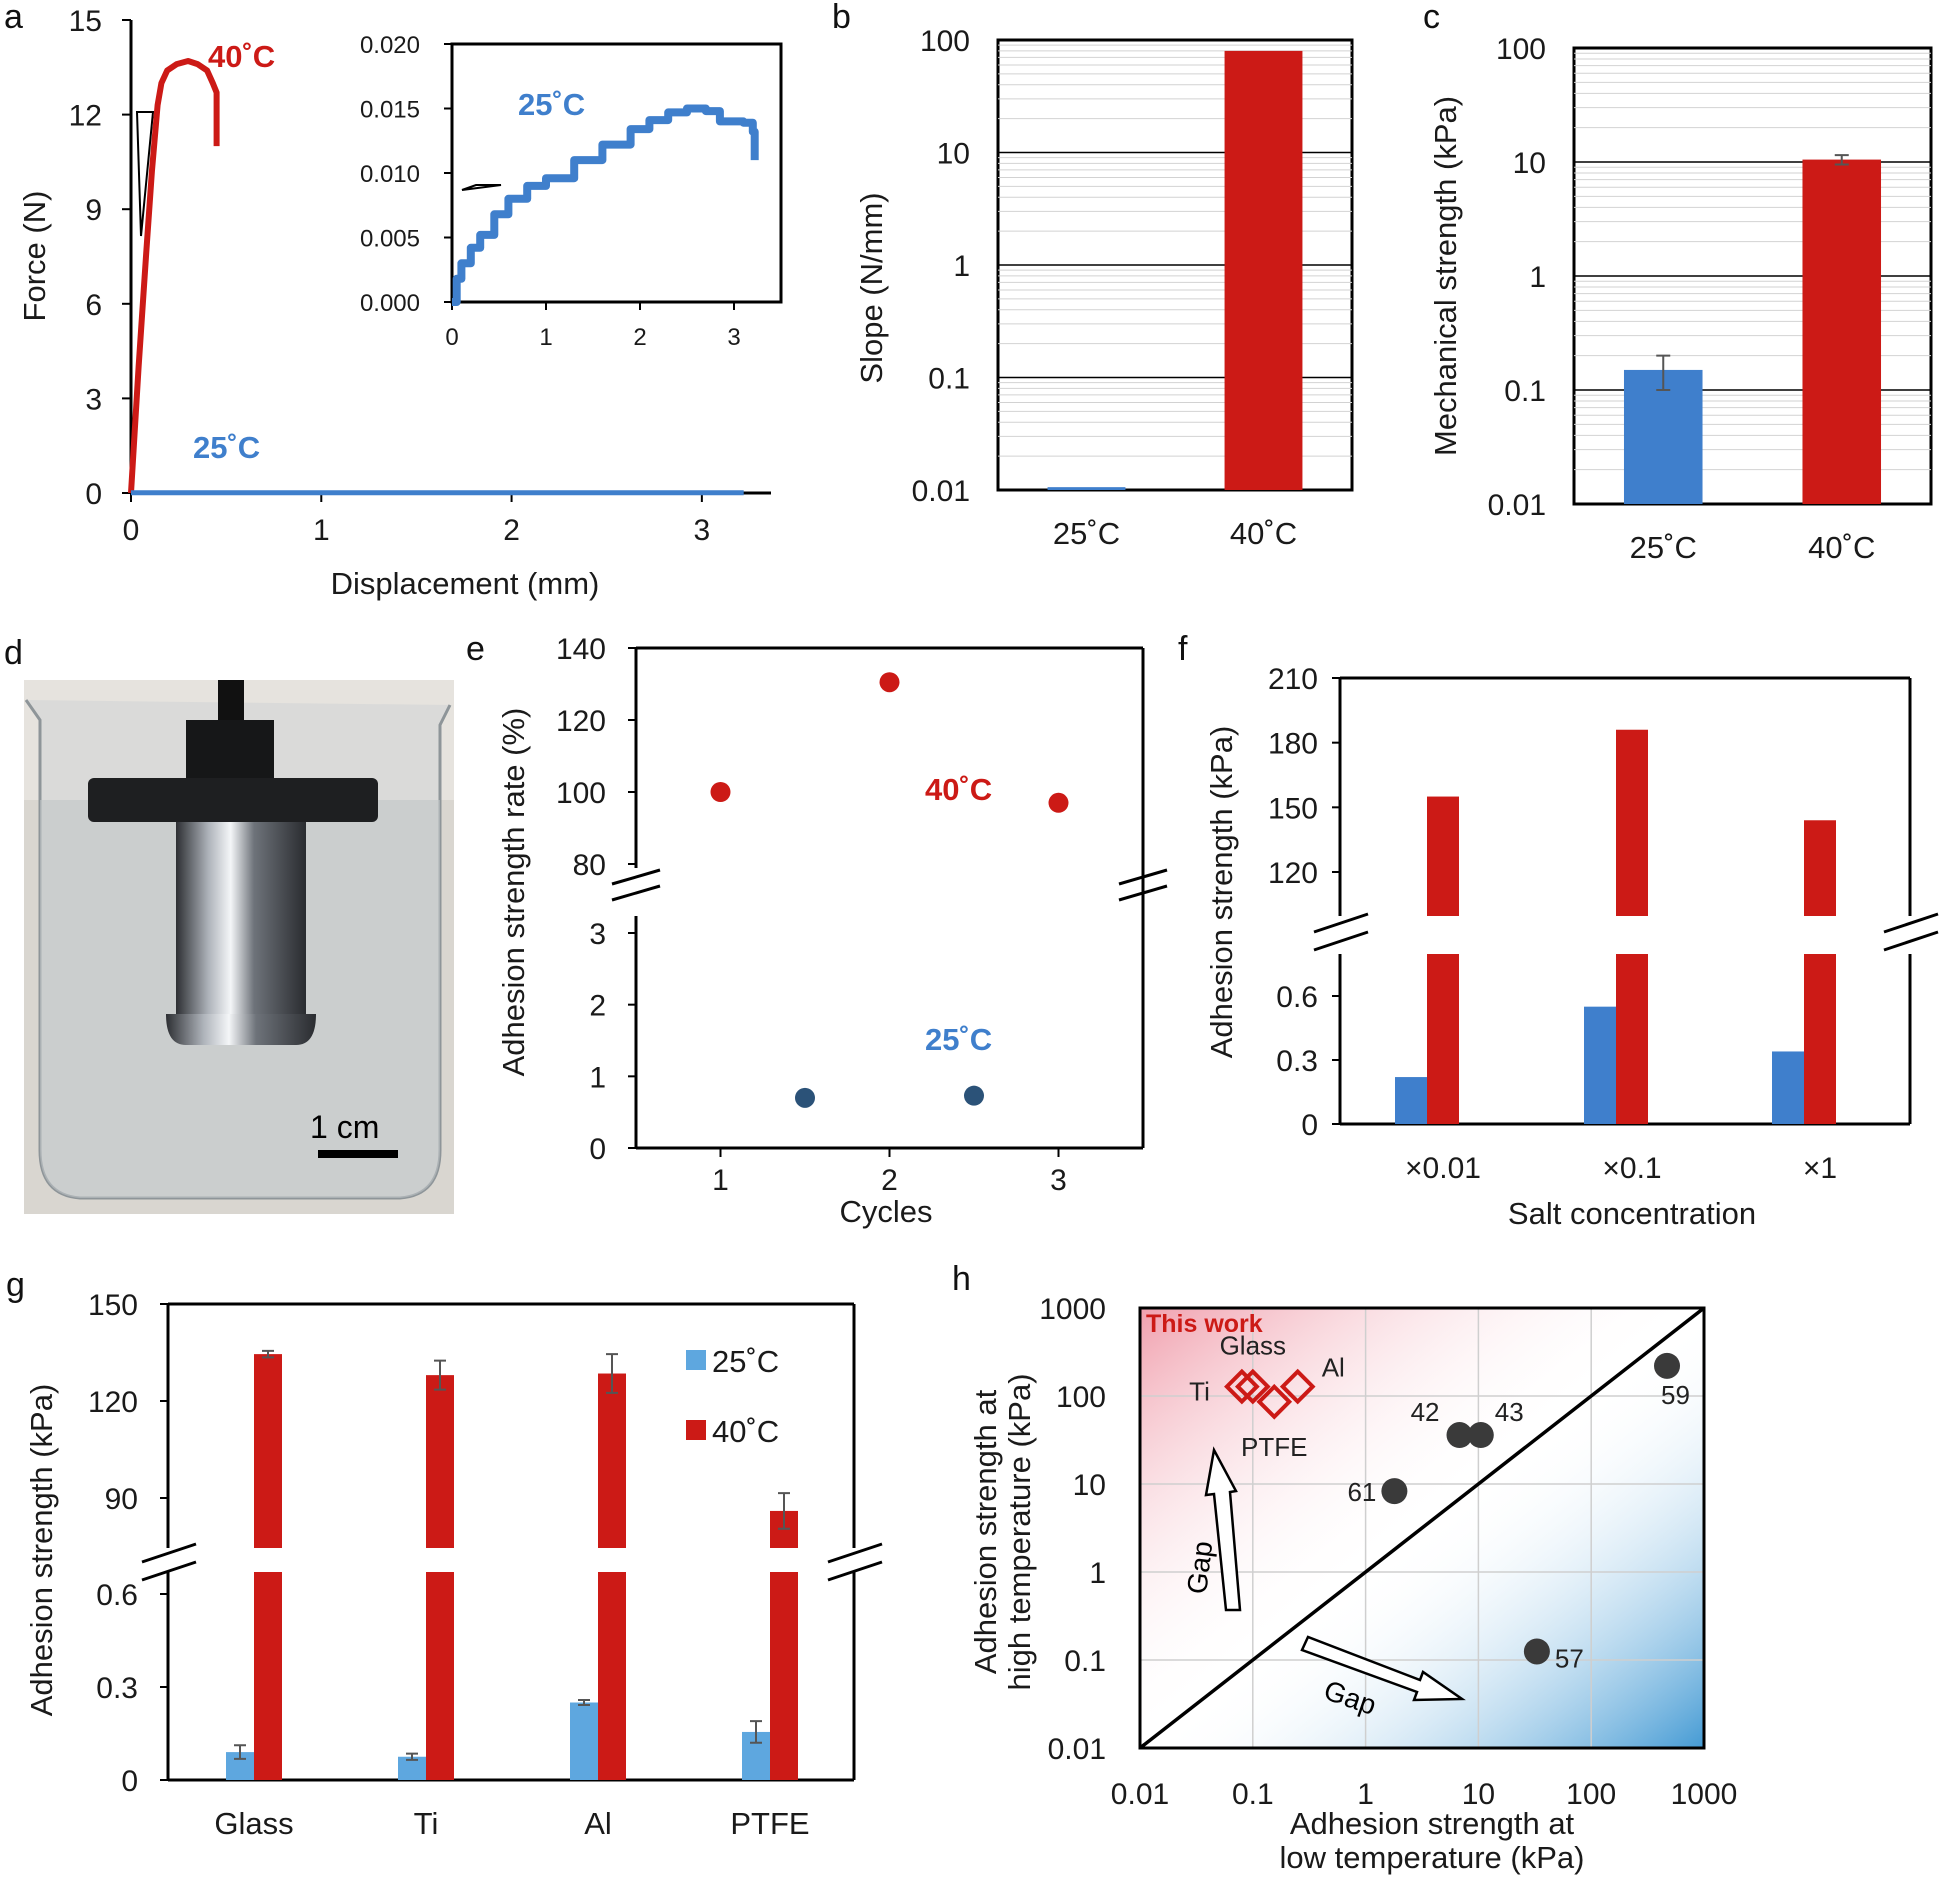  I want to click on b-y-tick-label: 0.01, so click(941, 491).